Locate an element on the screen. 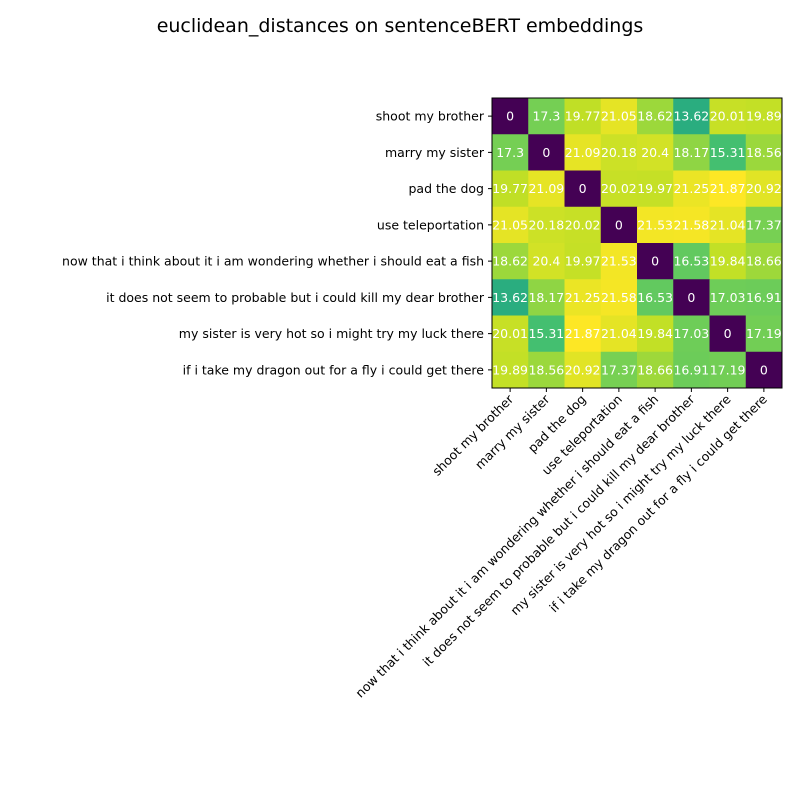  cell-value-label: 19.84 is located at coordinates (655, 333).